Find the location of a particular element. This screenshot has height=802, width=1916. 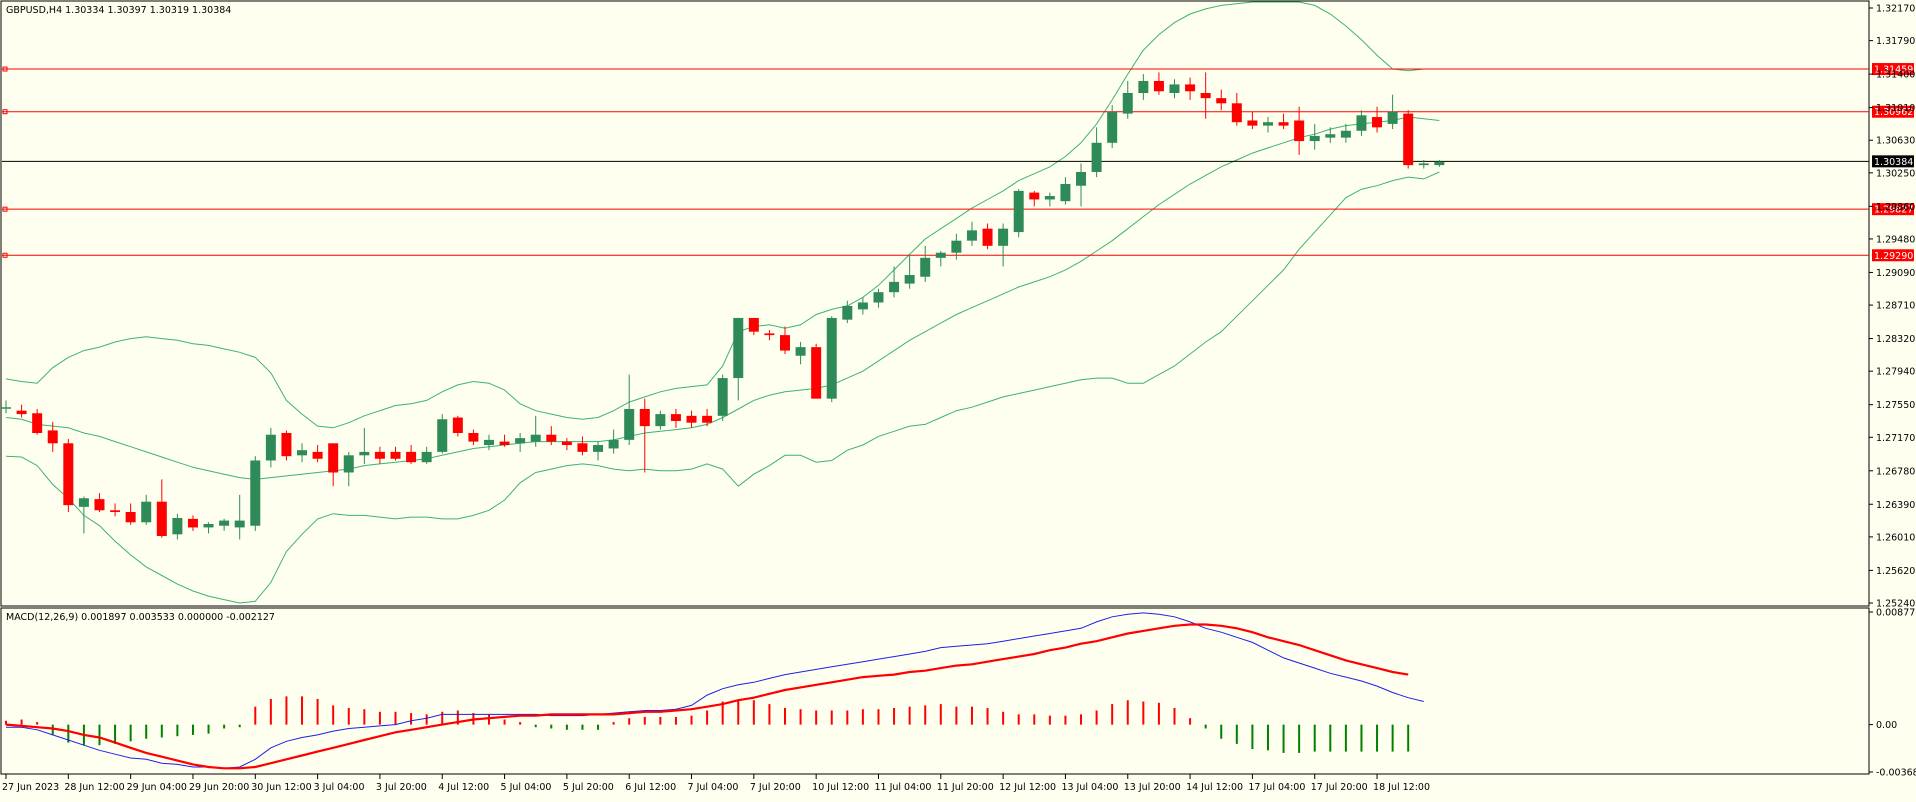

time-tick-label: 13 Jul 20:00 is located at coordinates (1152, 787).